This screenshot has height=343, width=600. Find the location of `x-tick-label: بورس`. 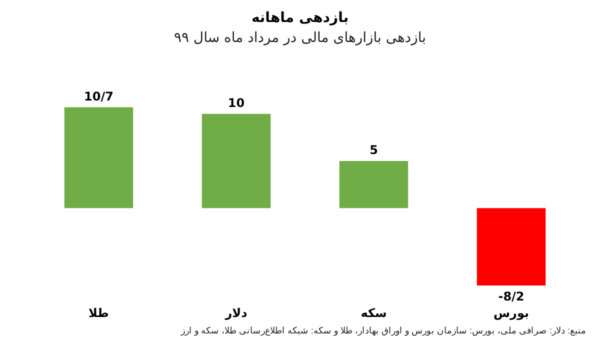

x-tick-label: بورس is located at coordinates (511, 313).